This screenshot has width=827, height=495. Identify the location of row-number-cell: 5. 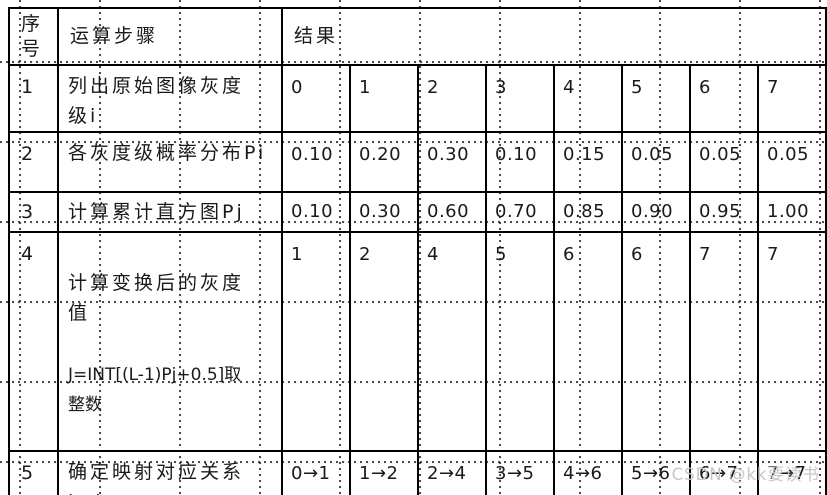
(33, 472).